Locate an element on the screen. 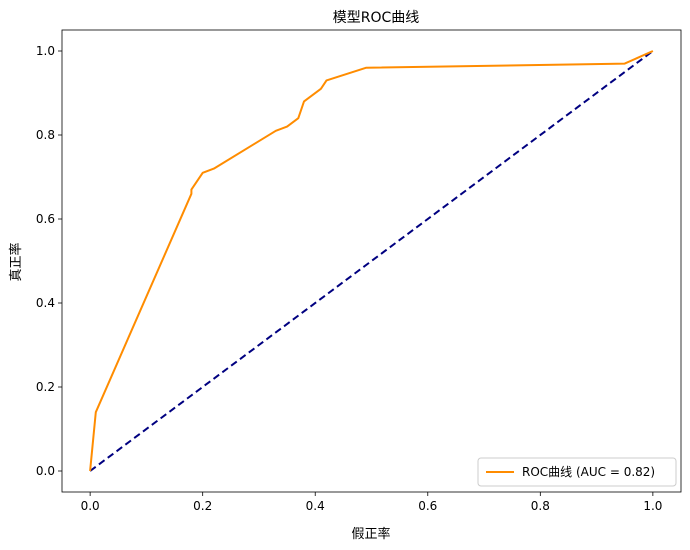 The image size is (690, 550). legend-box is located at coordinates (577, 472).